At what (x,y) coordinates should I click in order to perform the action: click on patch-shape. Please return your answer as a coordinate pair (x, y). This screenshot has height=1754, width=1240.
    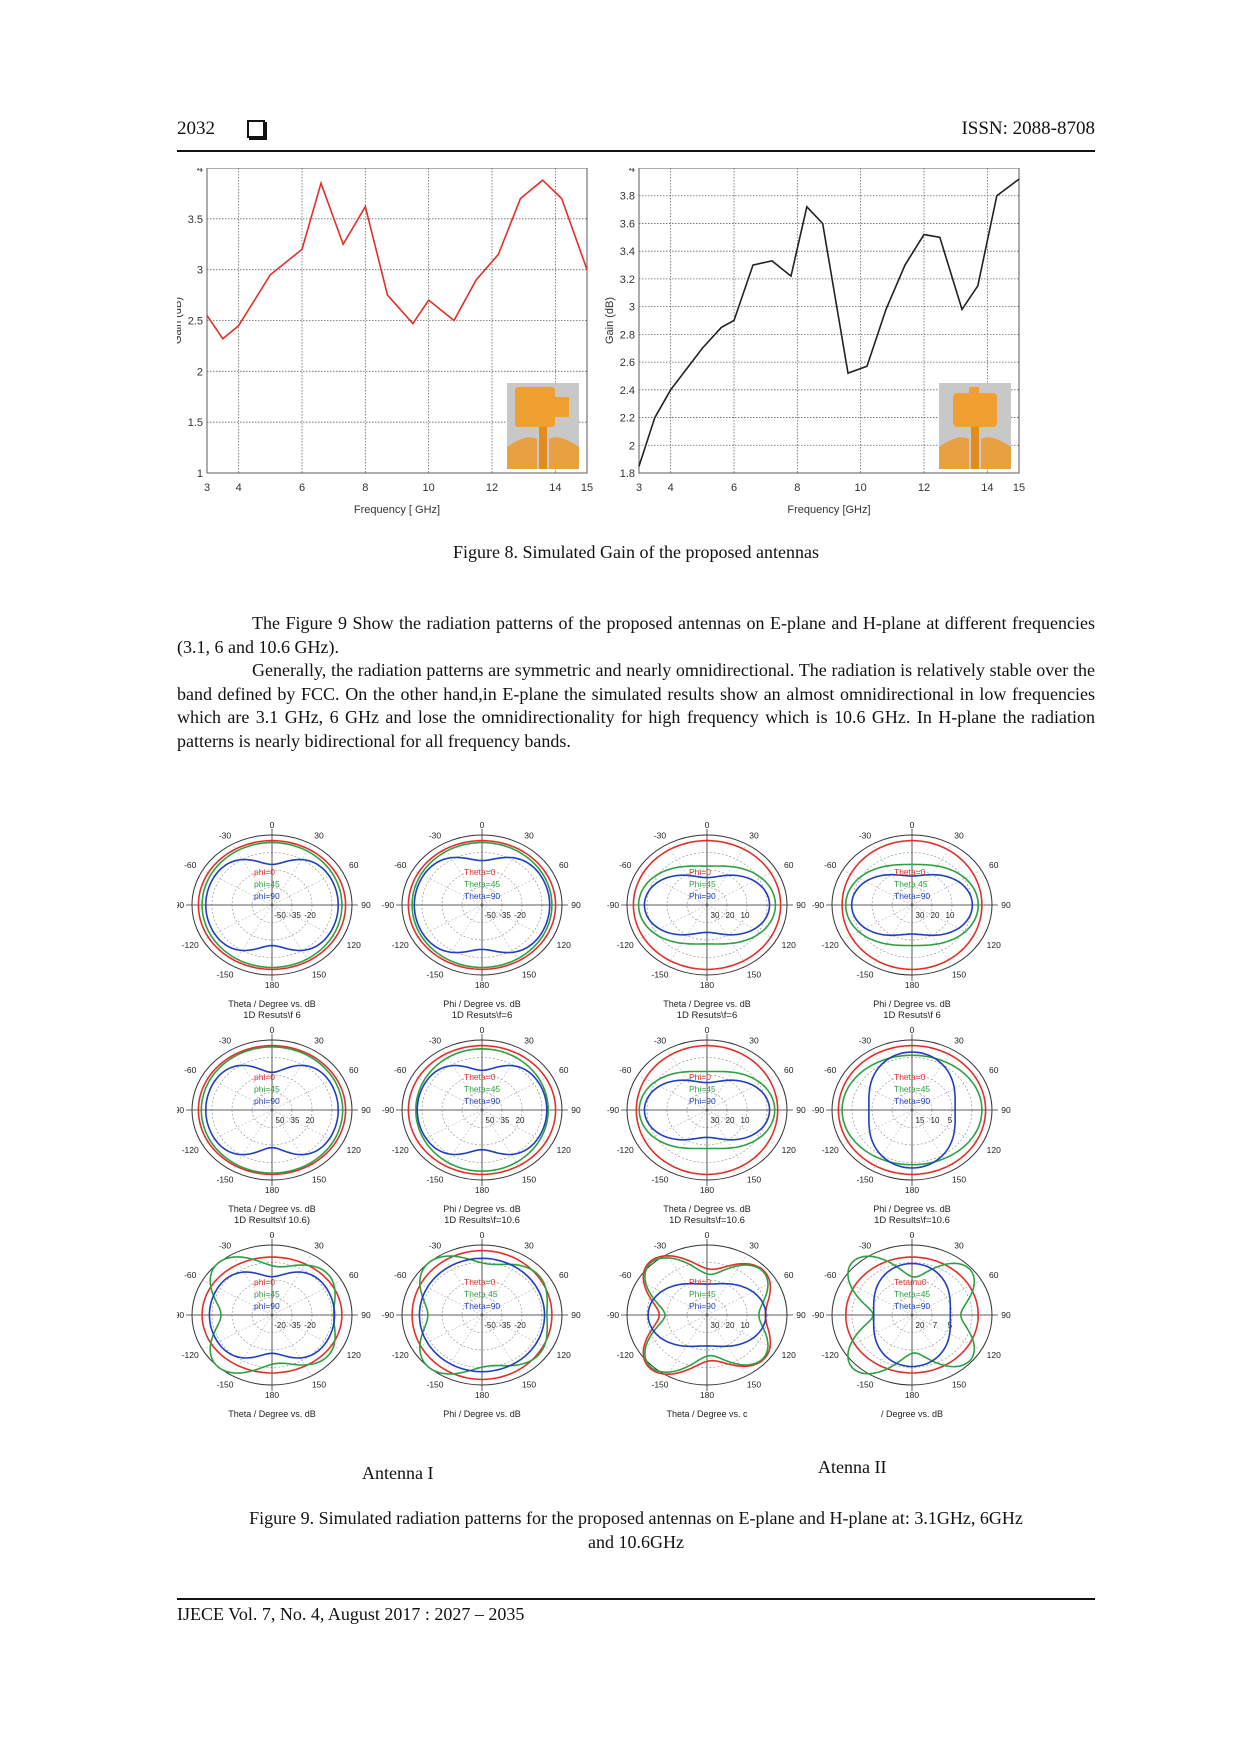
    Looking at the image, I should click on (562, 407).